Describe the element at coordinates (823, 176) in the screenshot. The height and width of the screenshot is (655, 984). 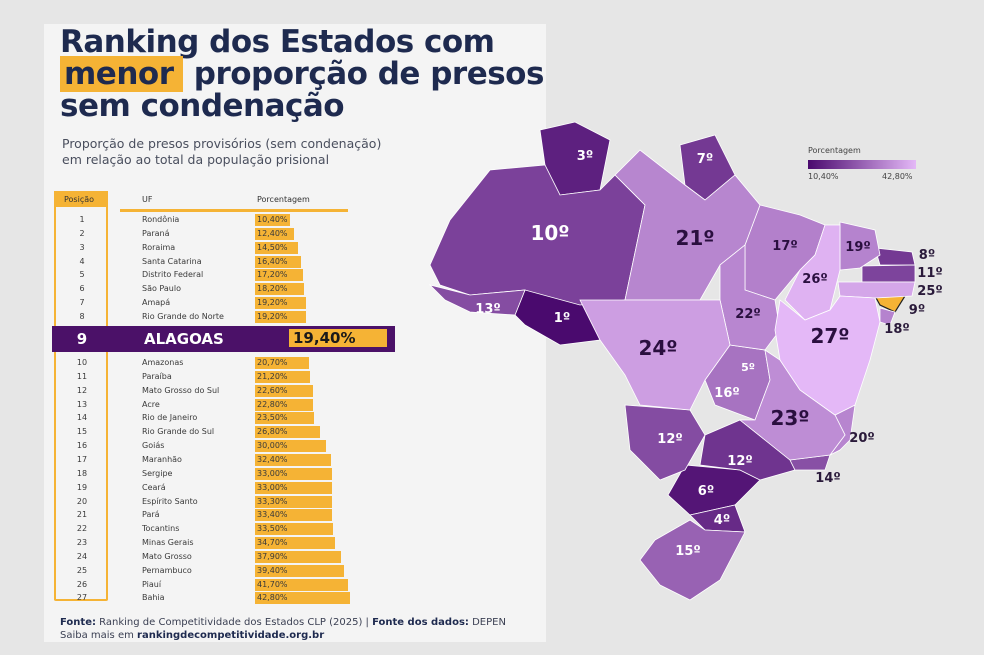
I see `legend-min: 10,40%` at that location.